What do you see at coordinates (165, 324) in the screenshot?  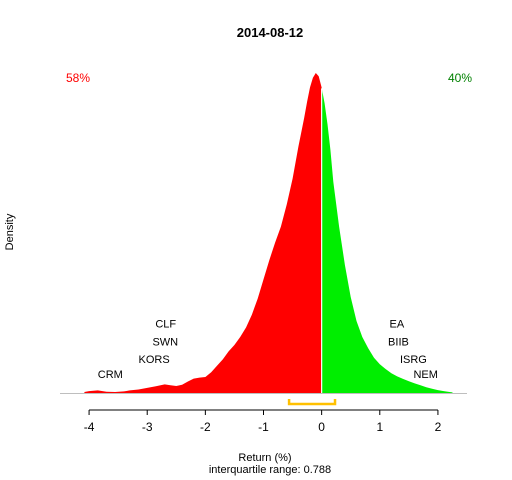 I see `ticker-label-clf: CLF` at bounding box center [165, 324].